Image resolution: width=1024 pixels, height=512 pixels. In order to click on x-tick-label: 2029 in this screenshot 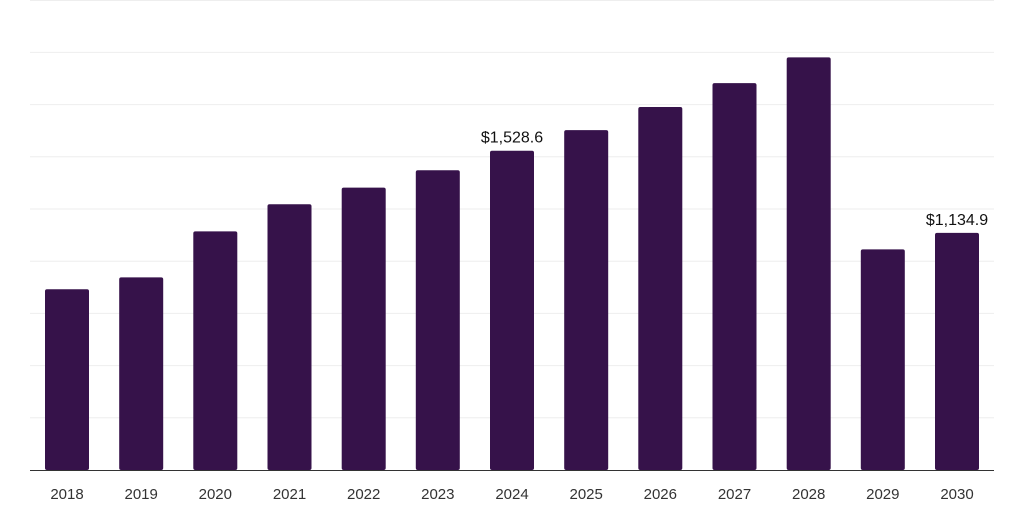, I will do `click(882, 494)`.